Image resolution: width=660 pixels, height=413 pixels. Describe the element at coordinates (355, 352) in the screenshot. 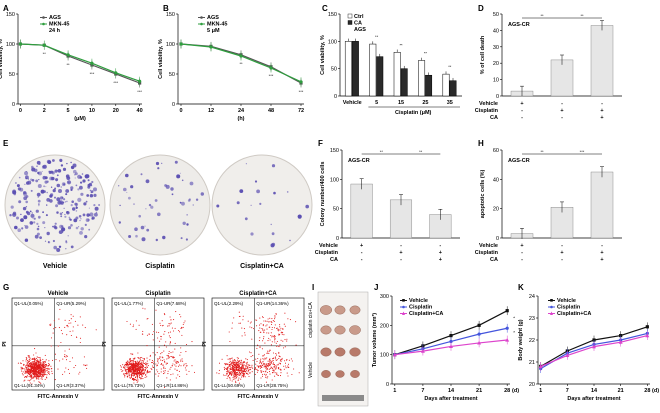

I see `tumor` at that location.